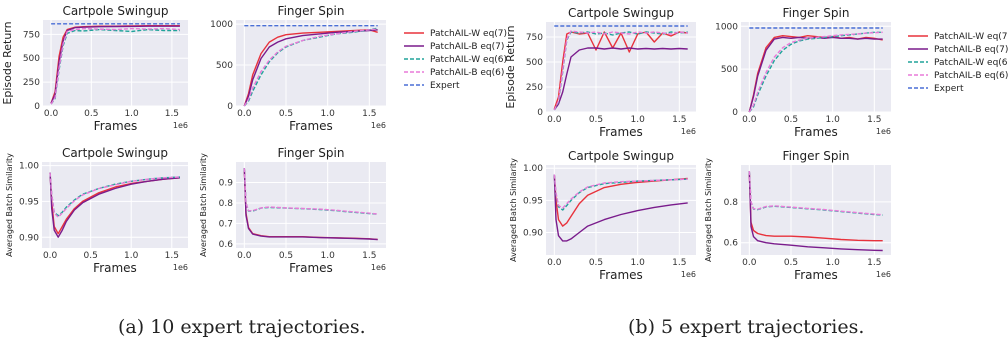 The width and height of the screenshot is (1008, 343). I want to click on y-tick-label: 1000, so click(221, 25).